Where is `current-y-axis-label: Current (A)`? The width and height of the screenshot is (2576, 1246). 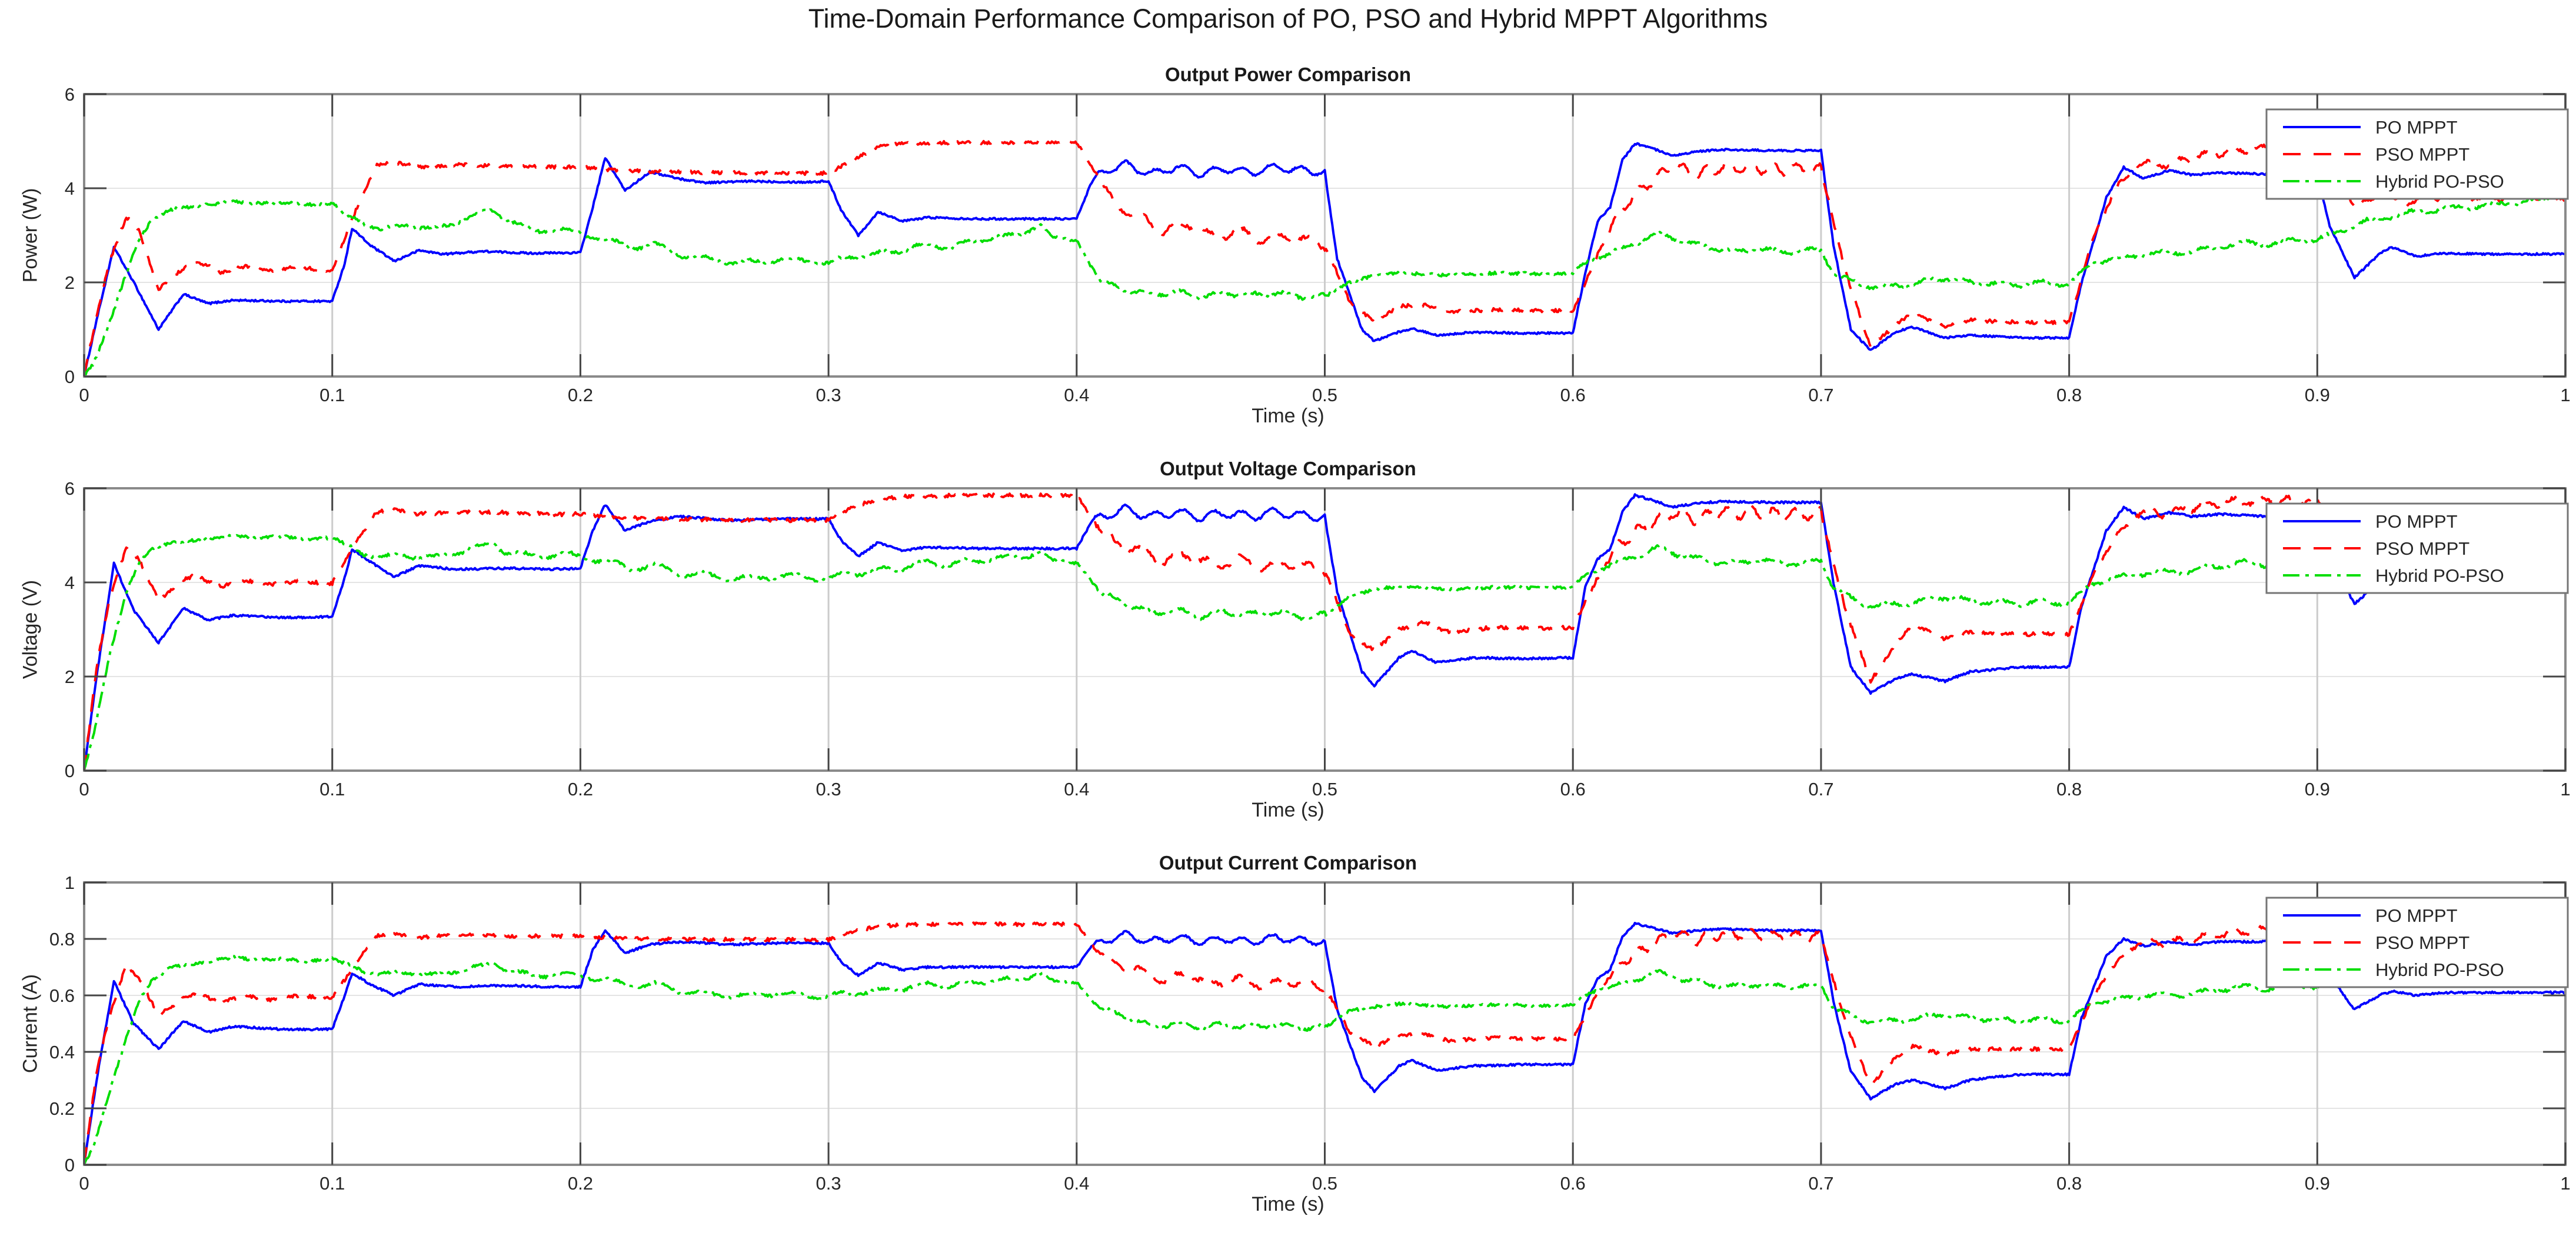 current-y-axis-label: Current (A) is located at coordinates (30, 1024).